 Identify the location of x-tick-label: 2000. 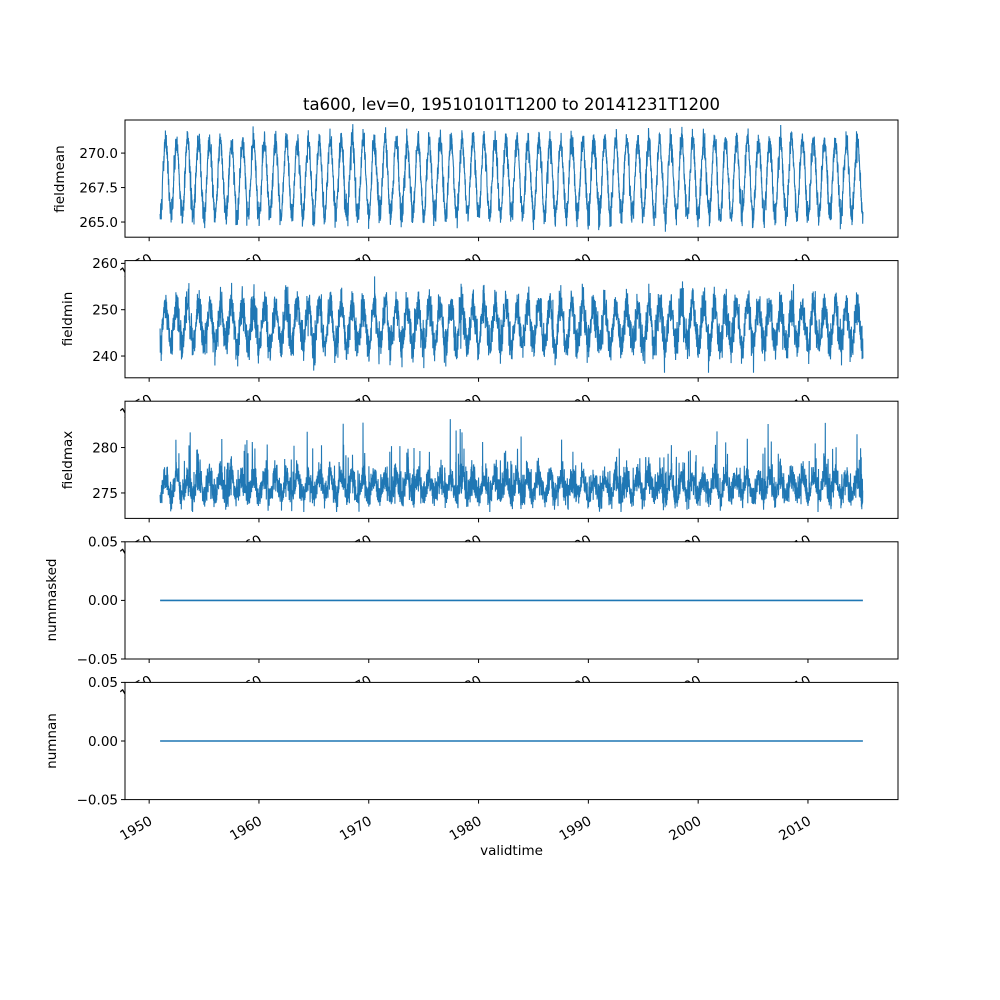
(685, 828).